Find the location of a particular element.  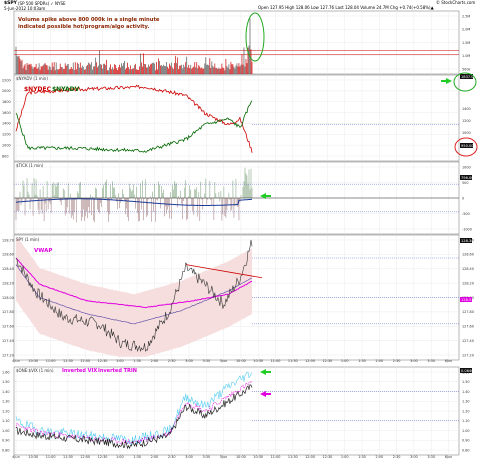

price-last-label-1: 128.34 is located at coordinates (467, 241).